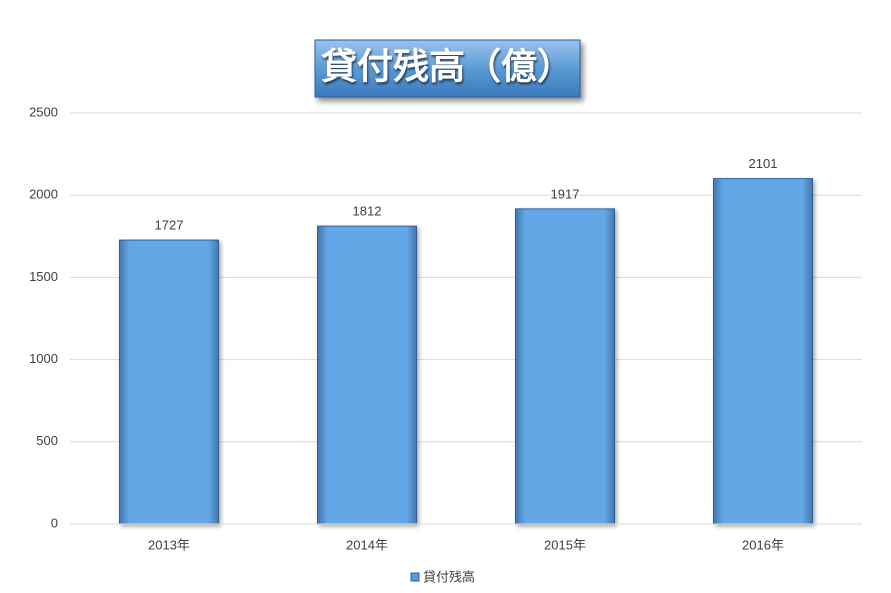 The image size is (891, 593). What do you see at coordinates (415, 577) in the screenshot?
I see `legend-swatch` at bounding box center [415, 577].